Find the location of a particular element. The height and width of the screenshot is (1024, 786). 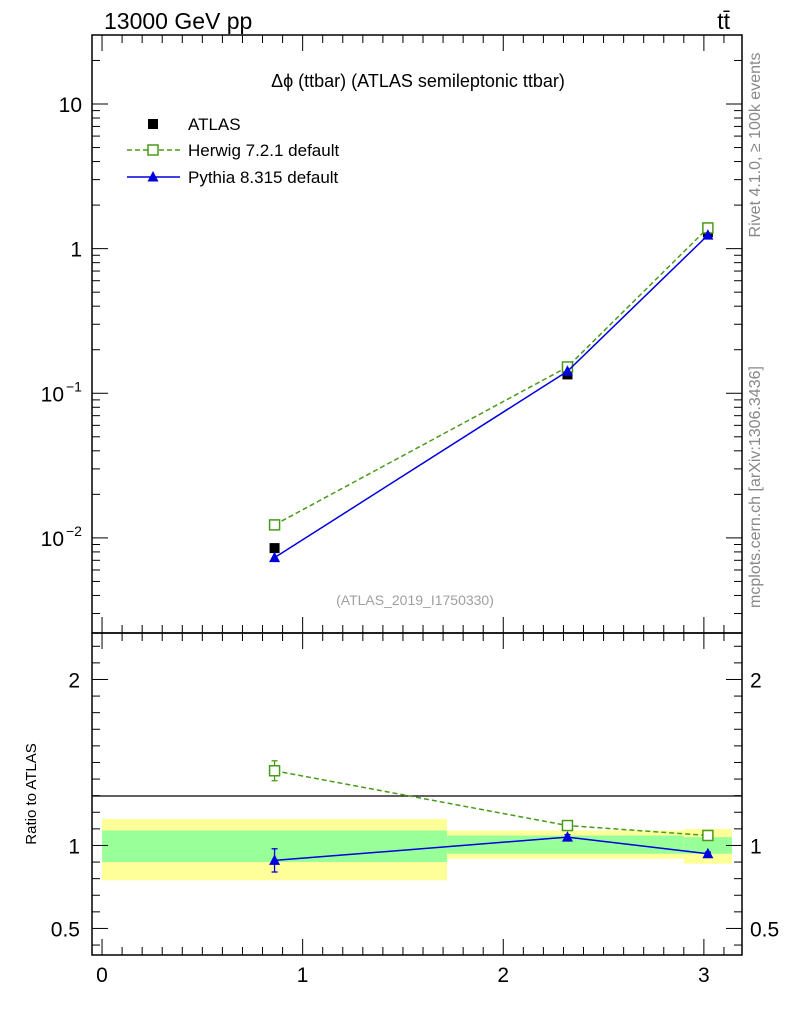

process-label: tt̄ is located at coordinates (723, 21).